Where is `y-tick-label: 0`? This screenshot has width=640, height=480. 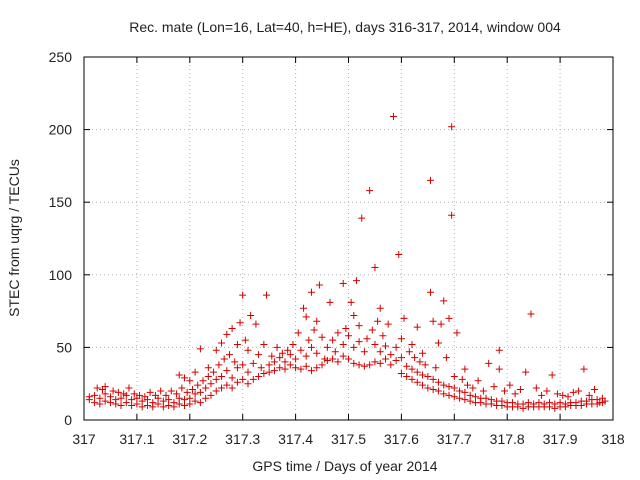 y-tick-label: 0 is located at coordinates (68, 420).